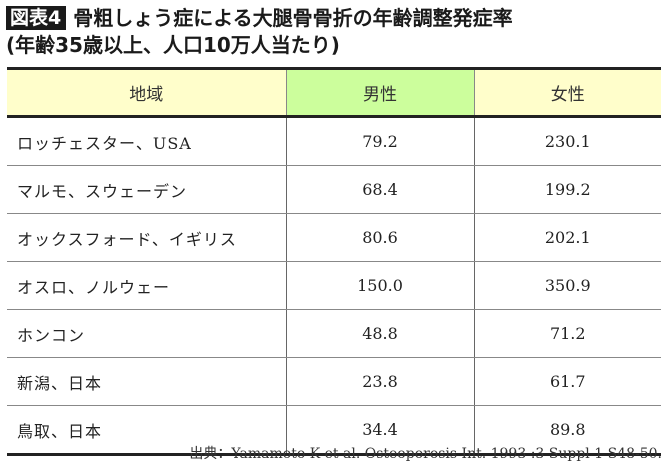  I want to click on cell-female: 199.2, so click(567, 189).